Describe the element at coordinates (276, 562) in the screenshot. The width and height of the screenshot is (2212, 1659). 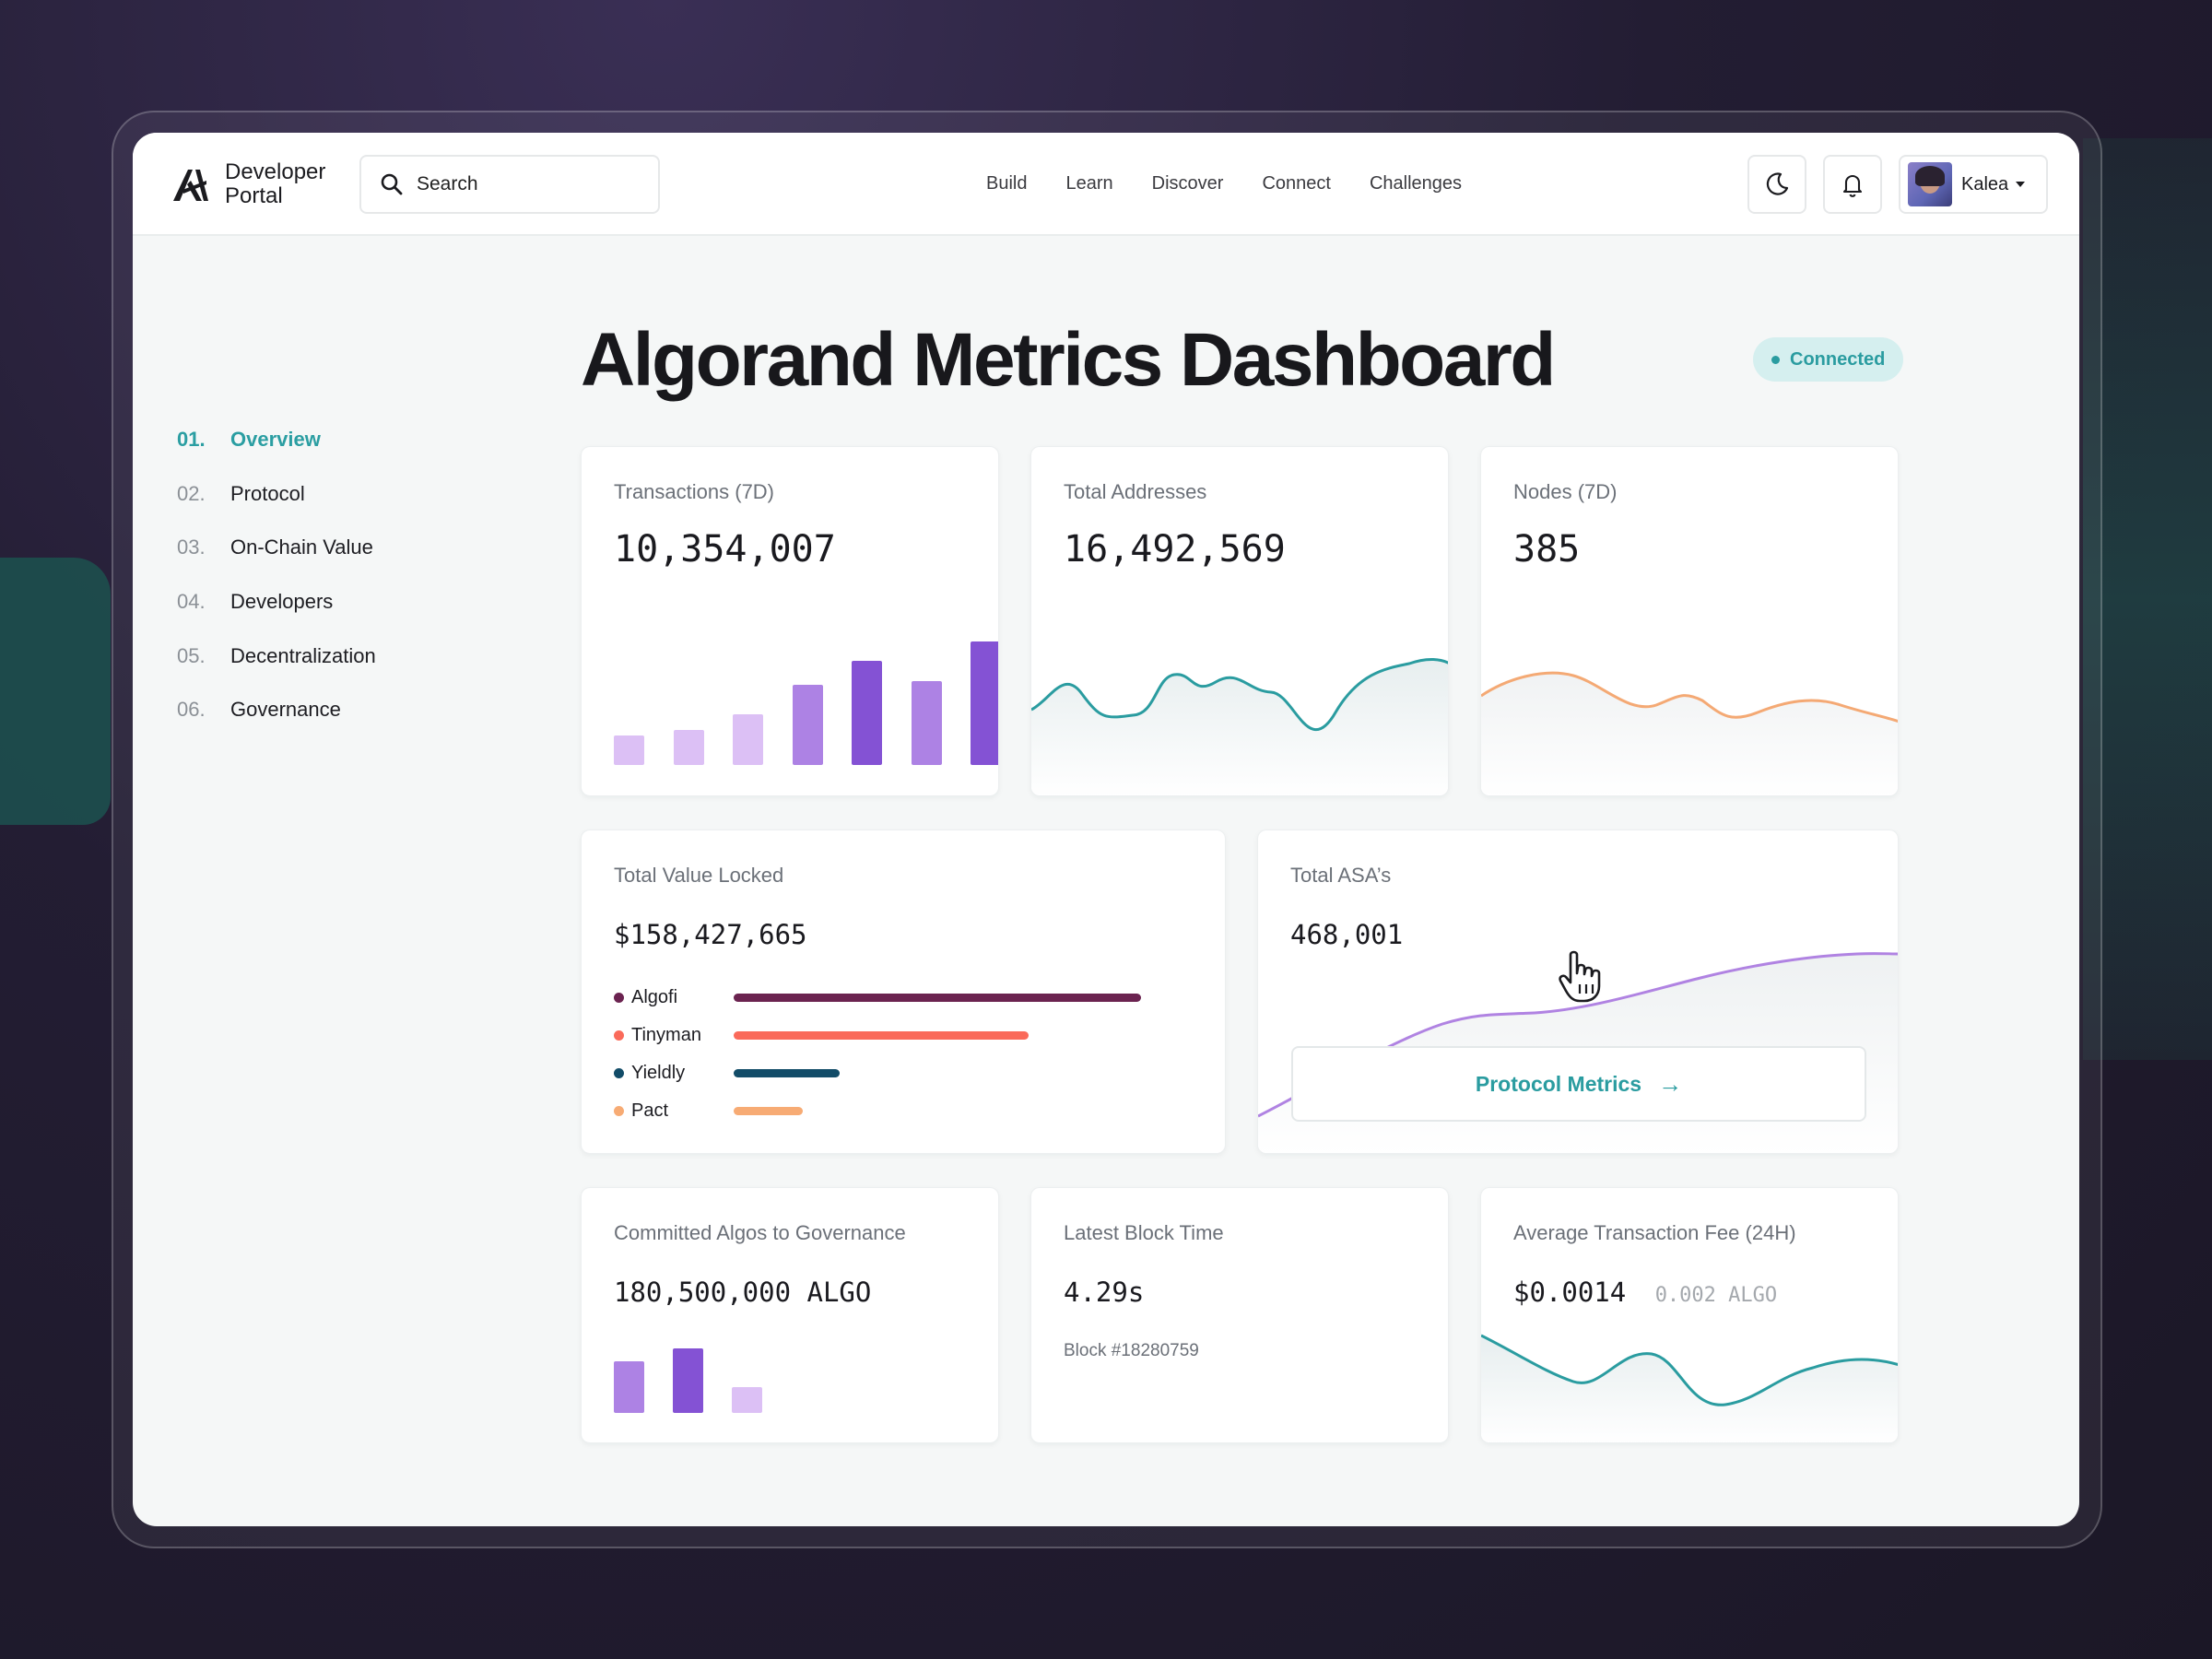
I see `sidebar-item-on-chain-value: 03. On-Chain Value` at that location.